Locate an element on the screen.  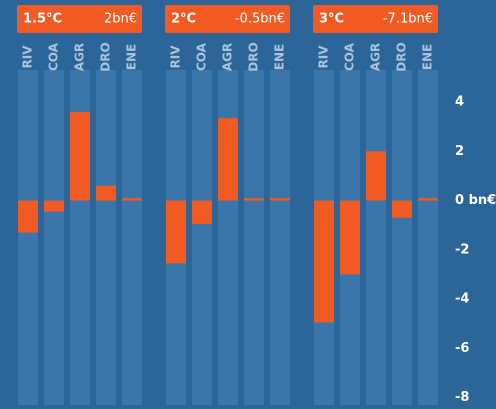
y-tick-label: -8 is located at coordinates (462, 397).